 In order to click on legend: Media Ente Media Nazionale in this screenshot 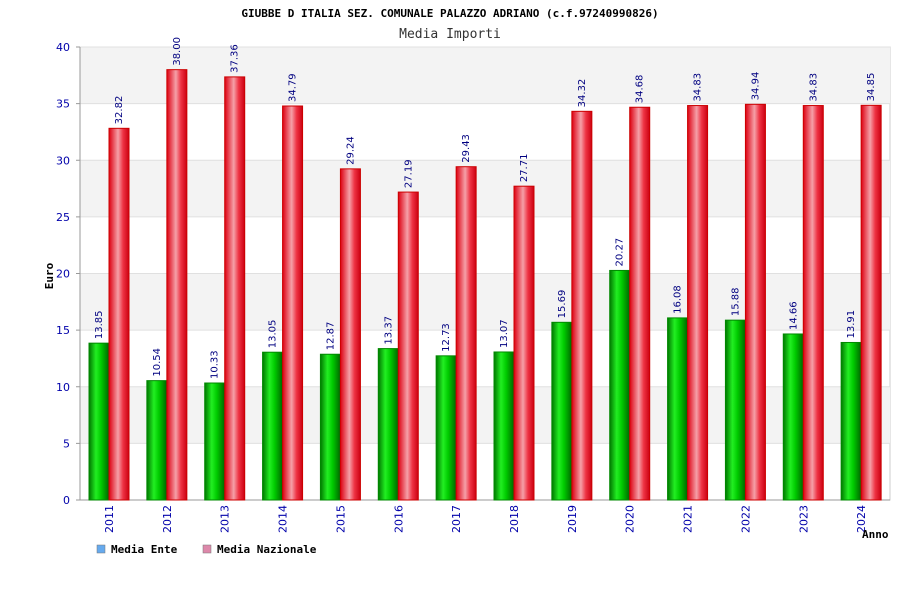, I will do `click(206, 549)`.